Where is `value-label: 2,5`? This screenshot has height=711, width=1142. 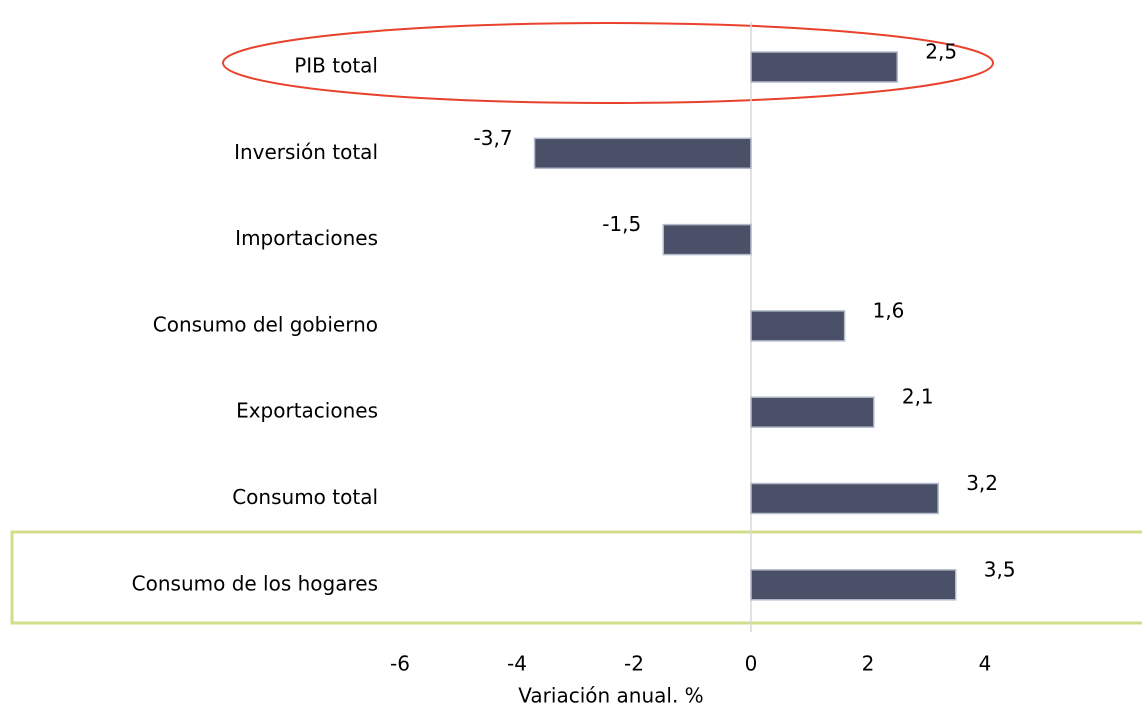 value-label: 2,5 is located at coordinates (941, 52).